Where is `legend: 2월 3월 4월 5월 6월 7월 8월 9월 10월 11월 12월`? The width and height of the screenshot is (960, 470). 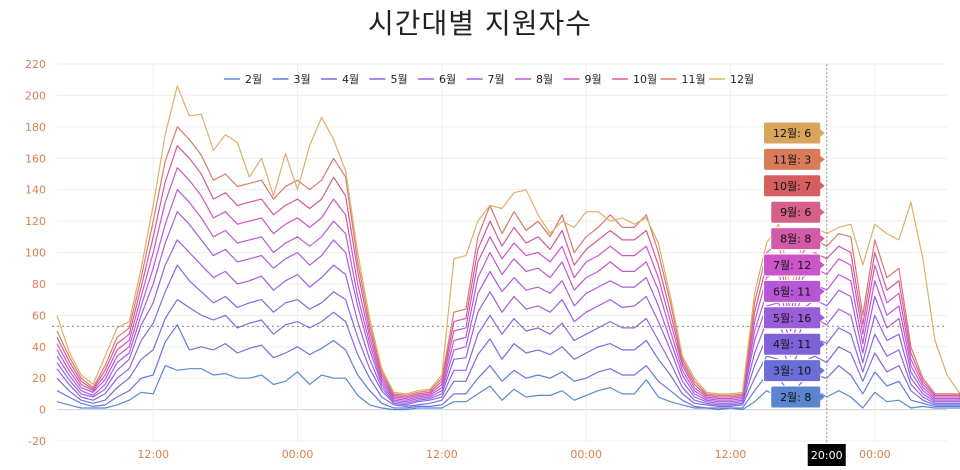
legend: 2월 3월 4월 5월 6월 7월 8월 9월 10월 11월 12월 is located at coordinates (489, 79).